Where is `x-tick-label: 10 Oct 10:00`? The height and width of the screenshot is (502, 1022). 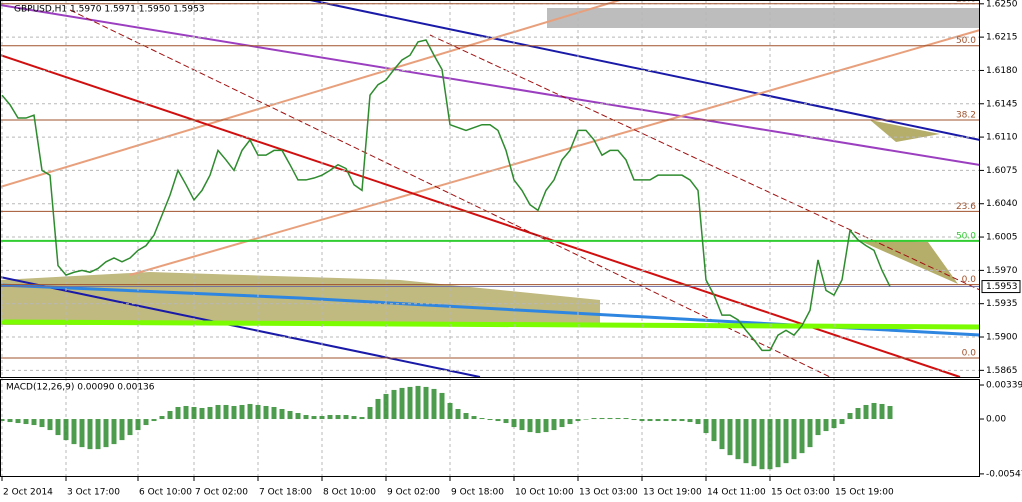
x-tick-label: 10 Oct 10:00 is located at coordinates (544, 493).